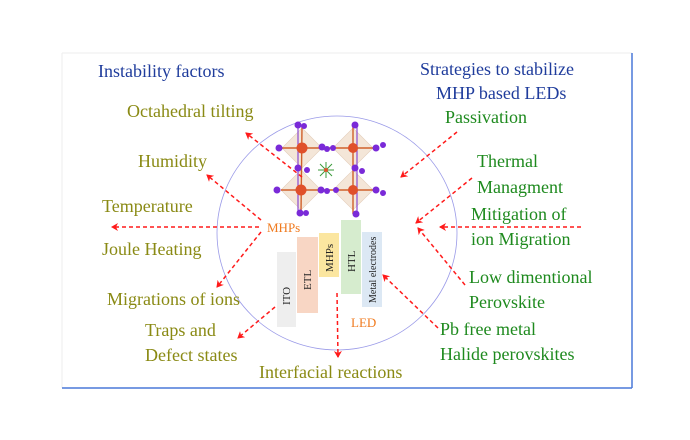  I want to click on factor-humidity: Humidity, so click(172, 161).